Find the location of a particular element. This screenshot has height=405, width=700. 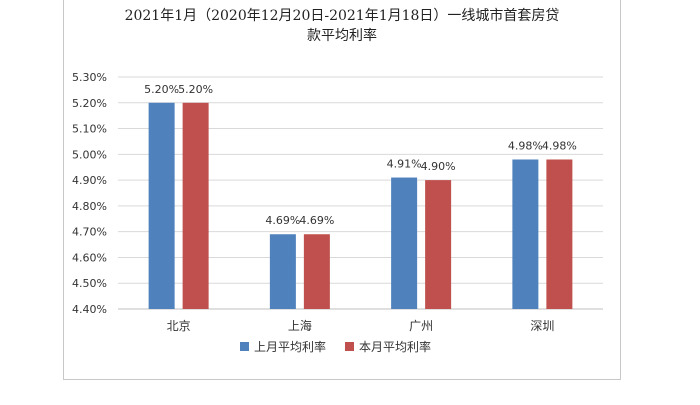

x-tick-label: 广州 is located at coordinates (421, 326).